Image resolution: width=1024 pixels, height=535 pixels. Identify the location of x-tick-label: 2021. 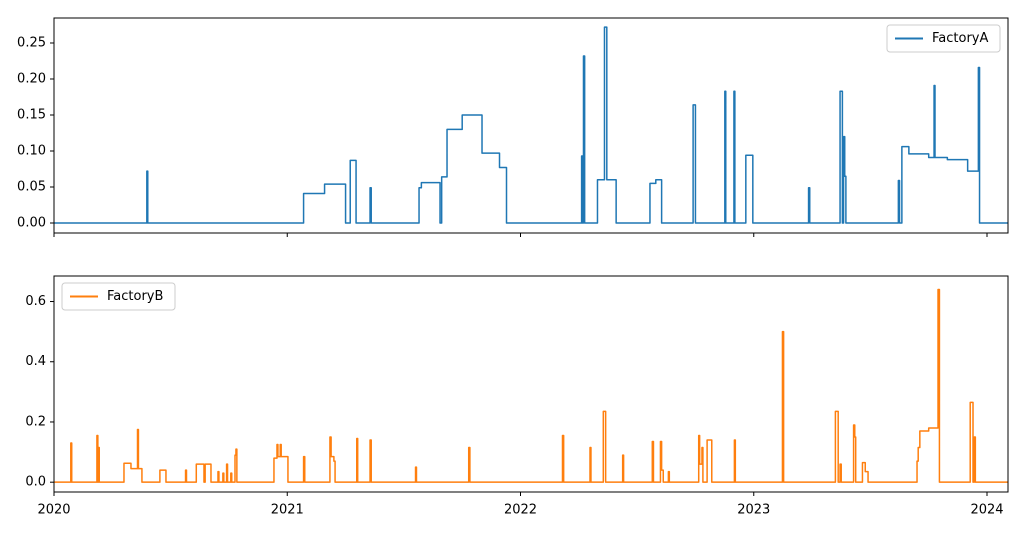
(287, 510).